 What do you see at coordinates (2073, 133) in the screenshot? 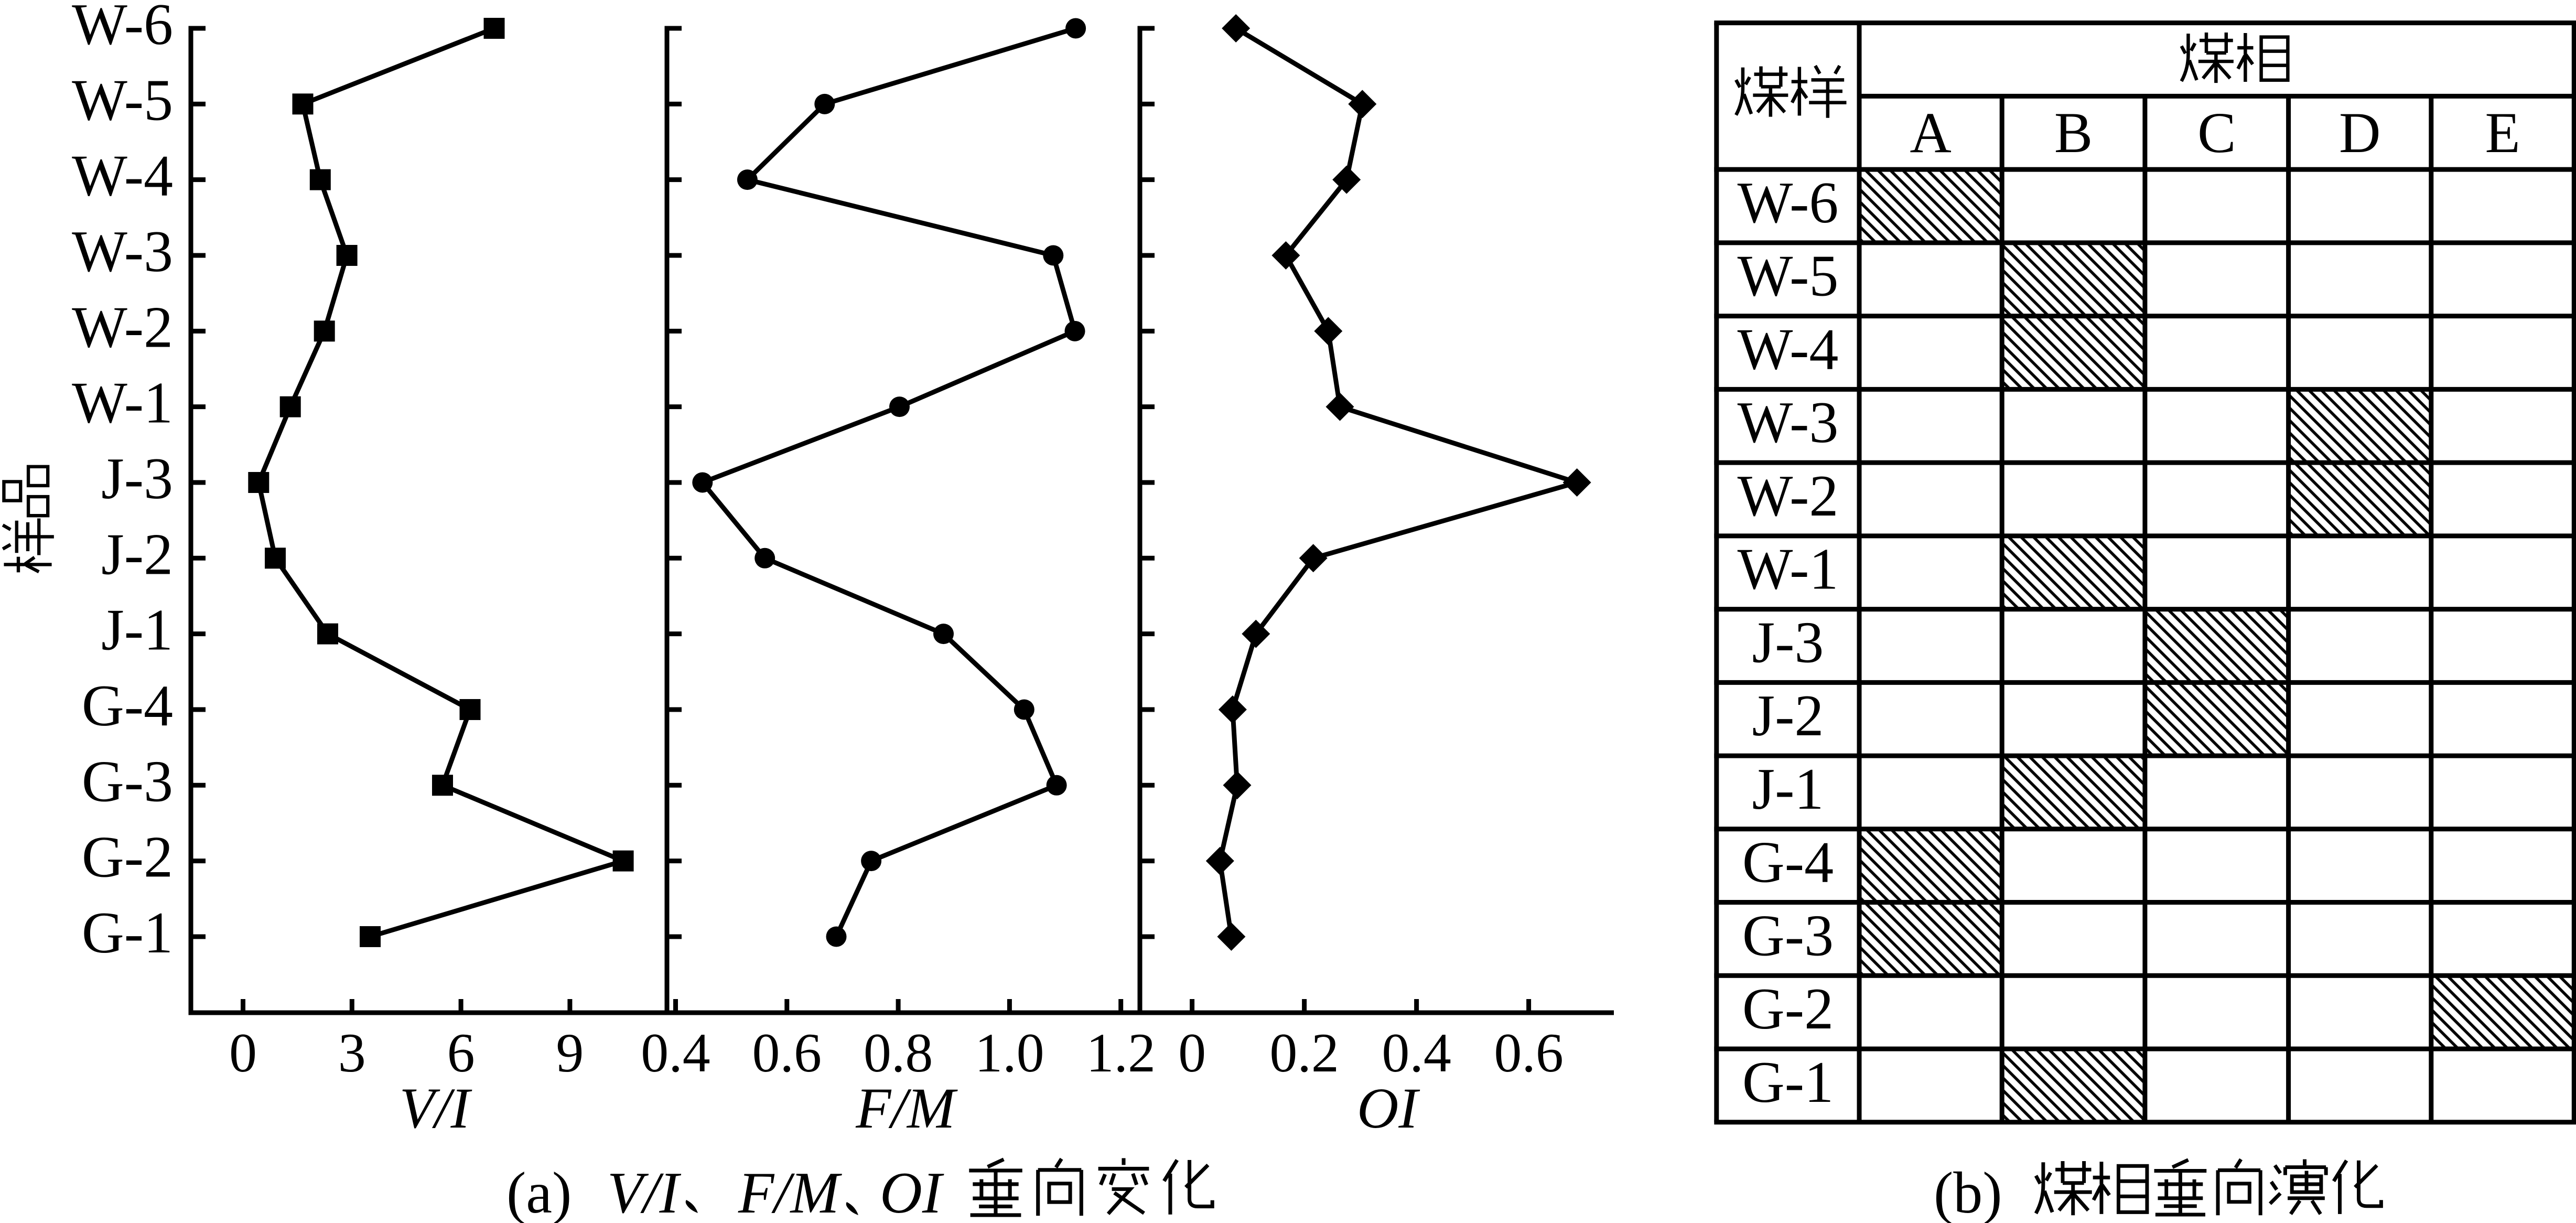
I see `svg-text: B` at bounding box center [2073, 133].